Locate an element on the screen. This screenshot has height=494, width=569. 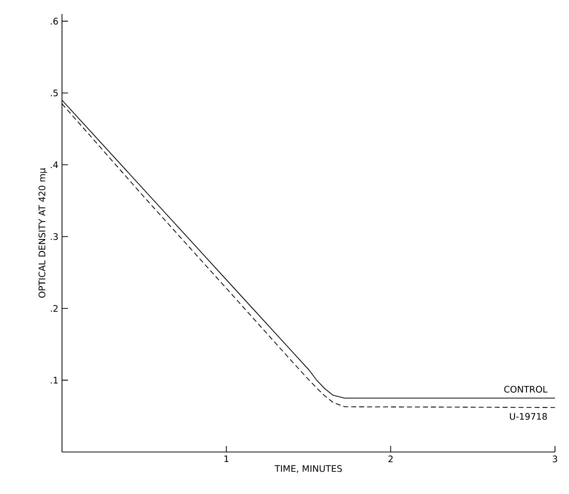
y-tick-label: .4 is located at coordinates (54, 165).